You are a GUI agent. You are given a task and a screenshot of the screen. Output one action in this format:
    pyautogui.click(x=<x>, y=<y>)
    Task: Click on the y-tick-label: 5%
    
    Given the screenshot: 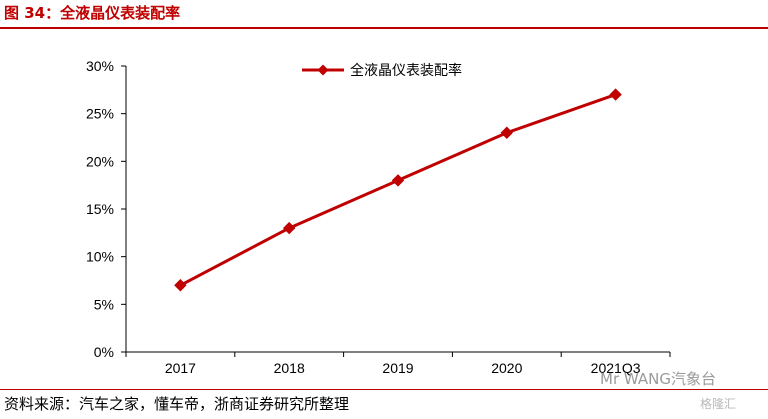 What is the action you would take?
    pyautogui.click(x=104, y=304)
    